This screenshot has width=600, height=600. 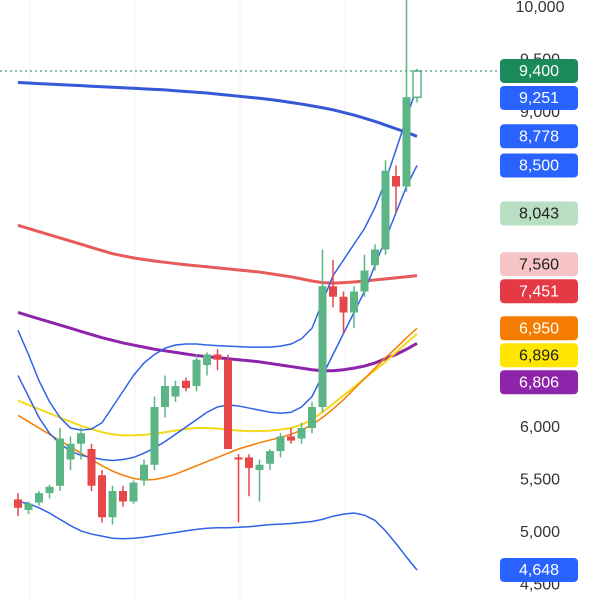 What do you see at coordinates (540, 8) in the screenshot?
I see `y-tick-label: 10,000` at bounding box center [540, 8].